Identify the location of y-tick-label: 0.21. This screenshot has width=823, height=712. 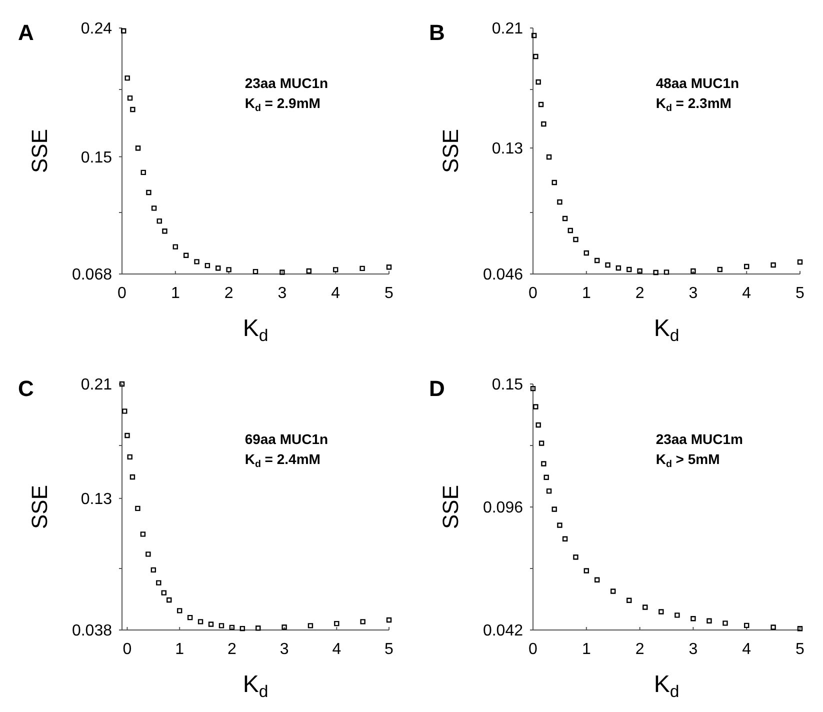
(508, 29).